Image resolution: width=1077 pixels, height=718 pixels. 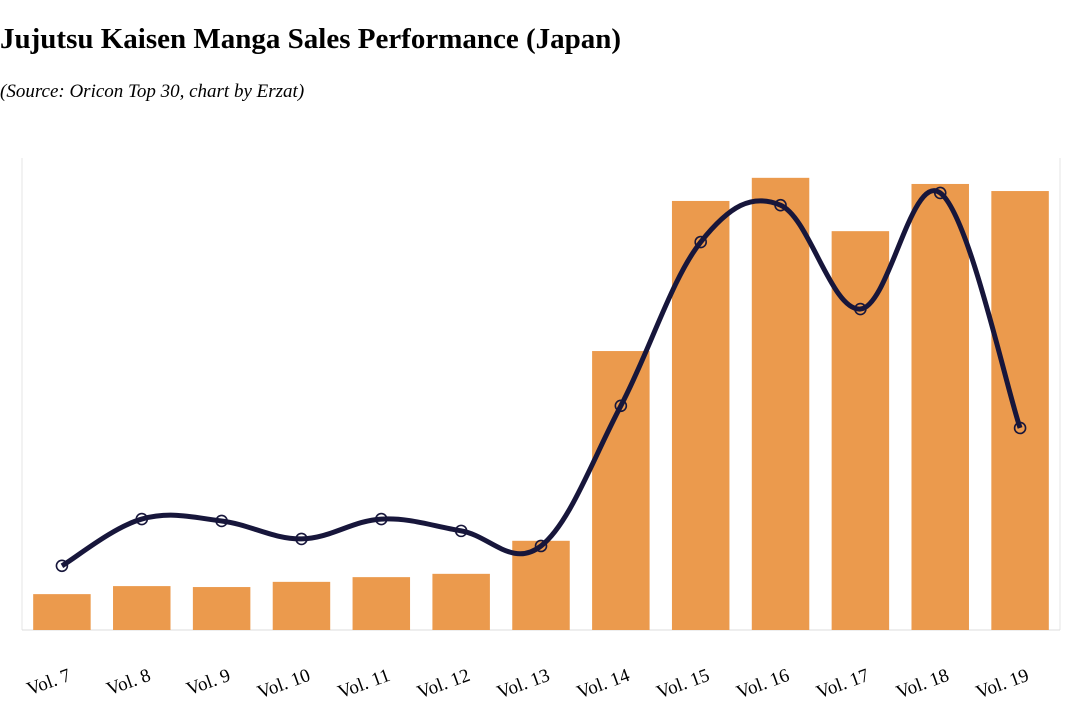 What do you see at coordinates (683, 684) in the screenshot?
I see `x-tick-label: Vol. 15` at bounding box center [683, 684].